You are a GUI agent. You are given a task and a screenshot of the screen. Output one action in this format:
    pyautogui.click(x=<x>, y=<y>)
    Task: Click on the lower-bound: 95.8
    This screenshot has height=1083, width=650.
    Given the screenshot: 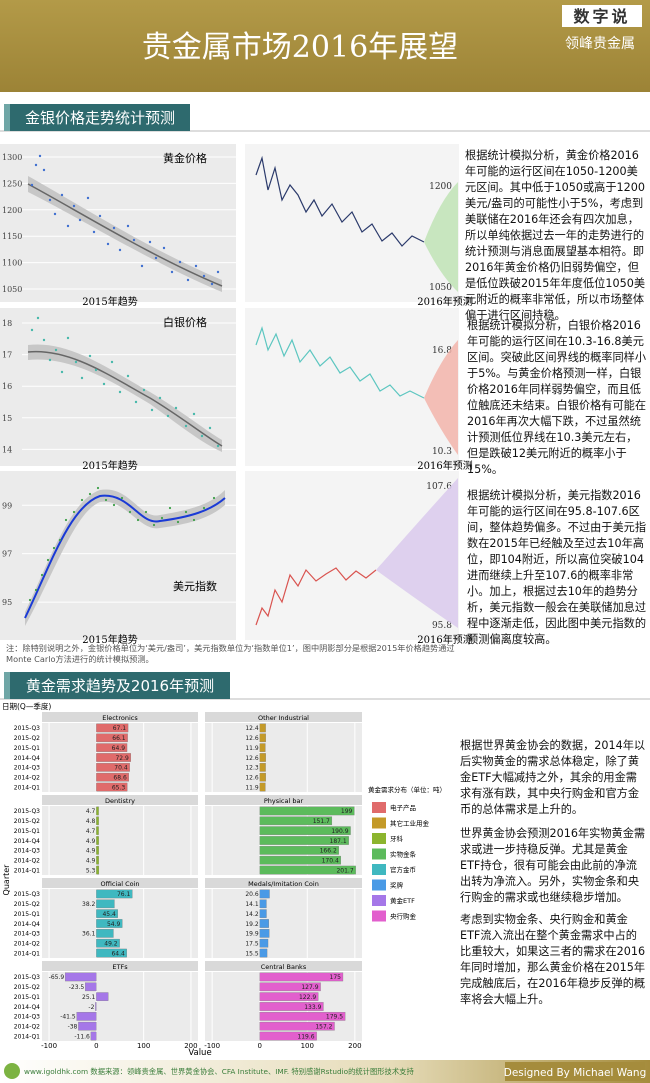 What is the action you would take?
    pyautogui.click(x=442, y=626)
    